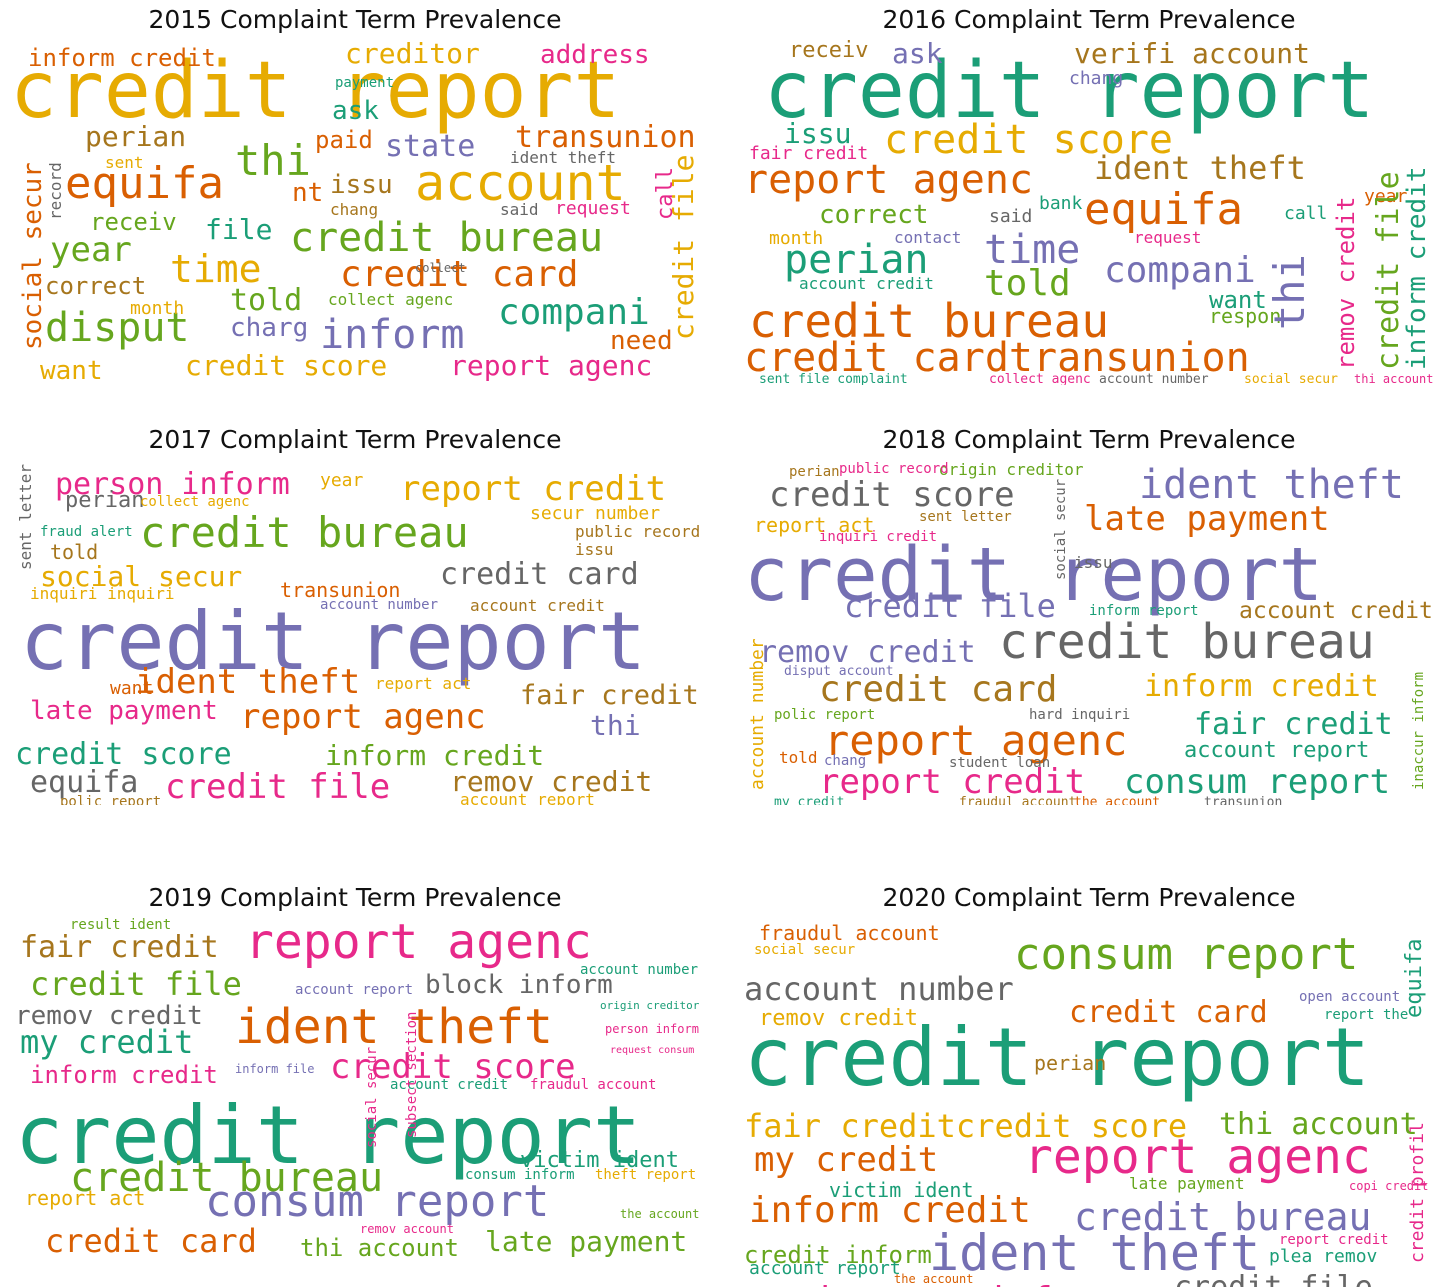 The image size is (1450, 1287). I want to click on cloud-word: public record, so click(637, 531).